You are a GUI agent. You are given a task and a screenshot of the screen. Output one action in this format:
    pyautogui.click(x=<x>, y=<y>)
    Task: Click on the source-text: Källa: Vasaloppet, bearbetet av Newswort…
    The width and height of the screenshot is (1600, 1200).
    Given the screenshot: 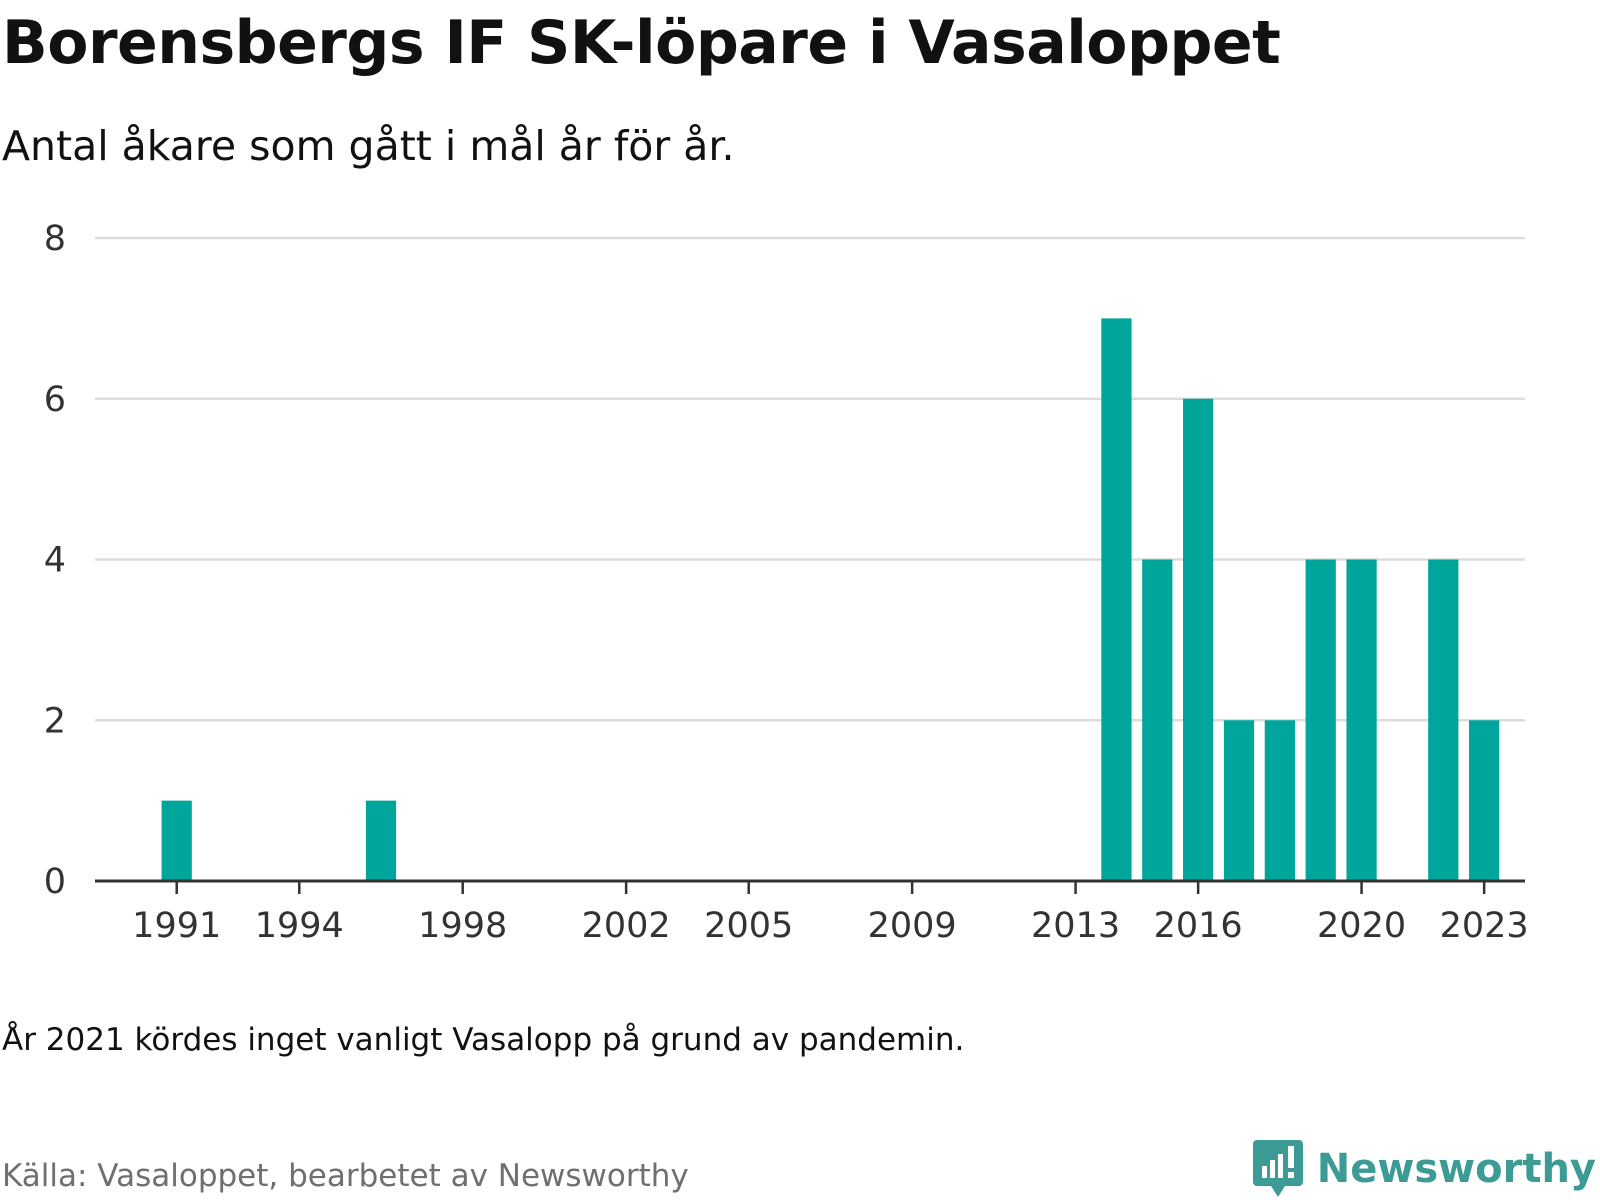 What is the action you would take?
    pyautogui.click(x=345, y=1176)
    